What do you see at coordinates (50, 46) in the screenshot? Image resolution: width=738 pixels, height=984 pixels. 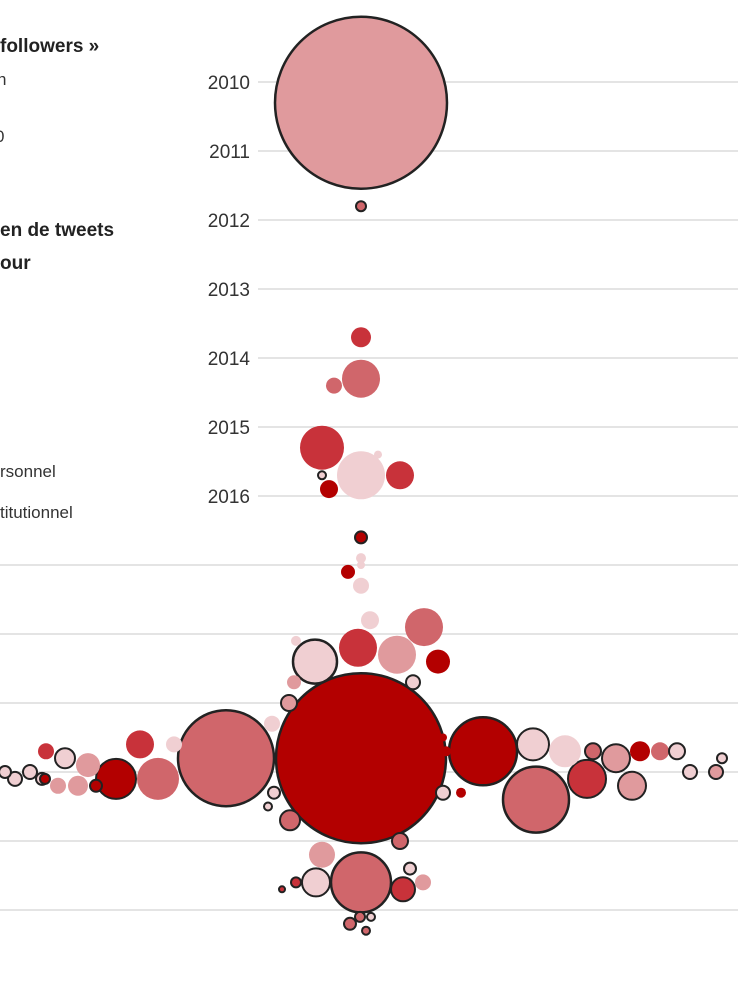 I see `size-legend-title: followers »` at bounding box center [50, 46].